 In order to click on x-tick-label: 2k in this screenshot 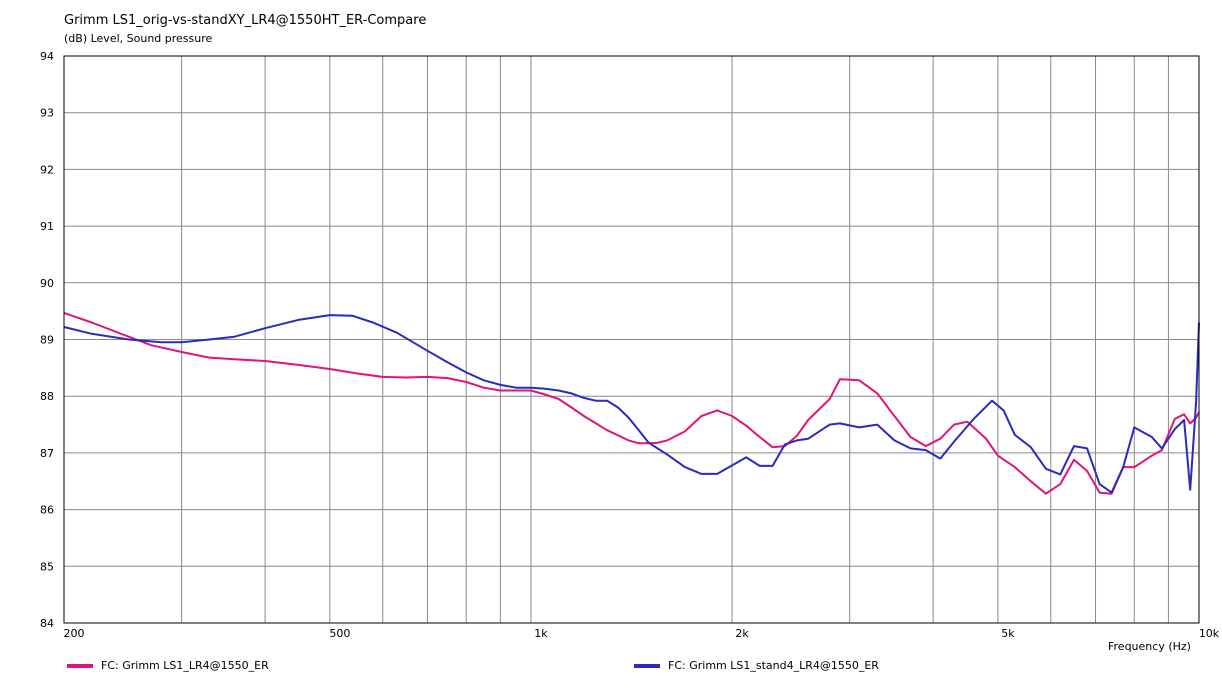, I will do `click(742, 633)`.